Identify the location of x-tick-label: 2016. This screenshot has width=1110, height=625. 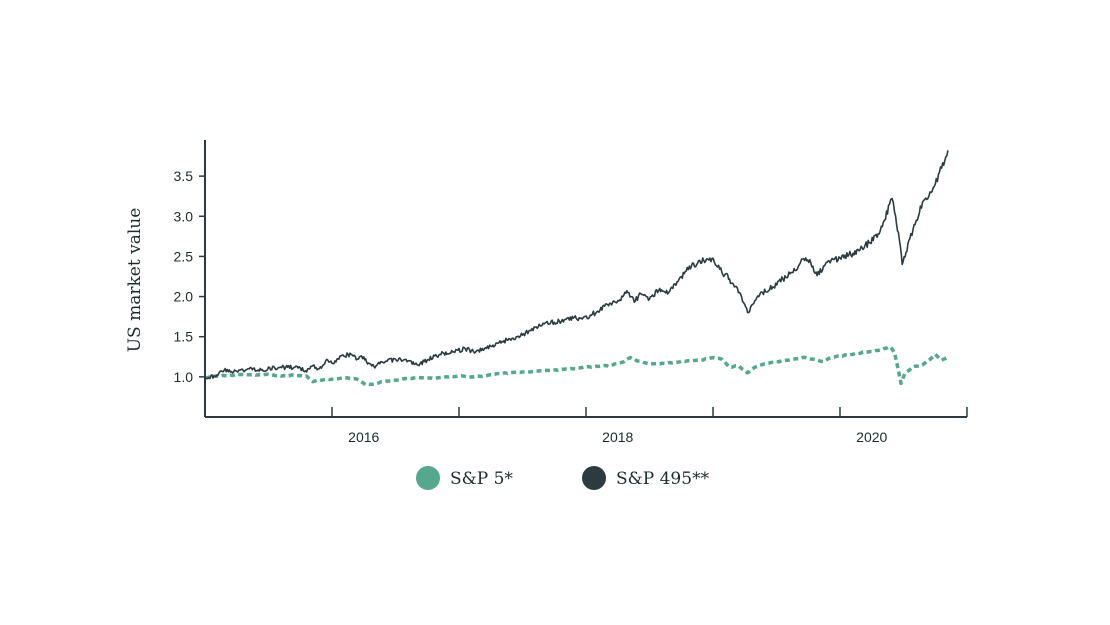
(363, 437).